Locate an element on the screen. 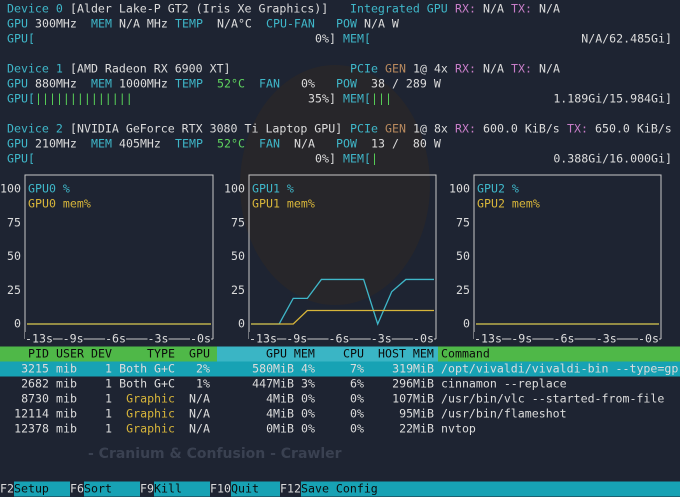 Image resolution: width=680 pixels, height=497 pixels. legend-entry: GPU1 % is located at coordinates (273, 189).